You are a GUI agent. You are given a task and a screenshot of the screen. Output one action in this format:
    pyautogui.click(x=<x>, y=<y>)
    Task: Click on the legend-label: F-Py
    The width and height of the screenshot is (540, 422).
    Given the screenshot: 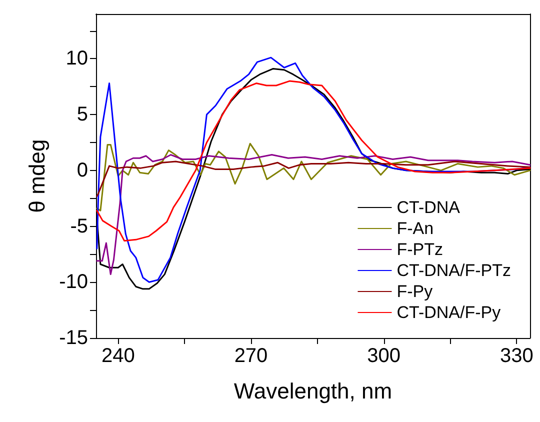 What is the action you would take?
    pyautogui.click(x=415, y=291)
    